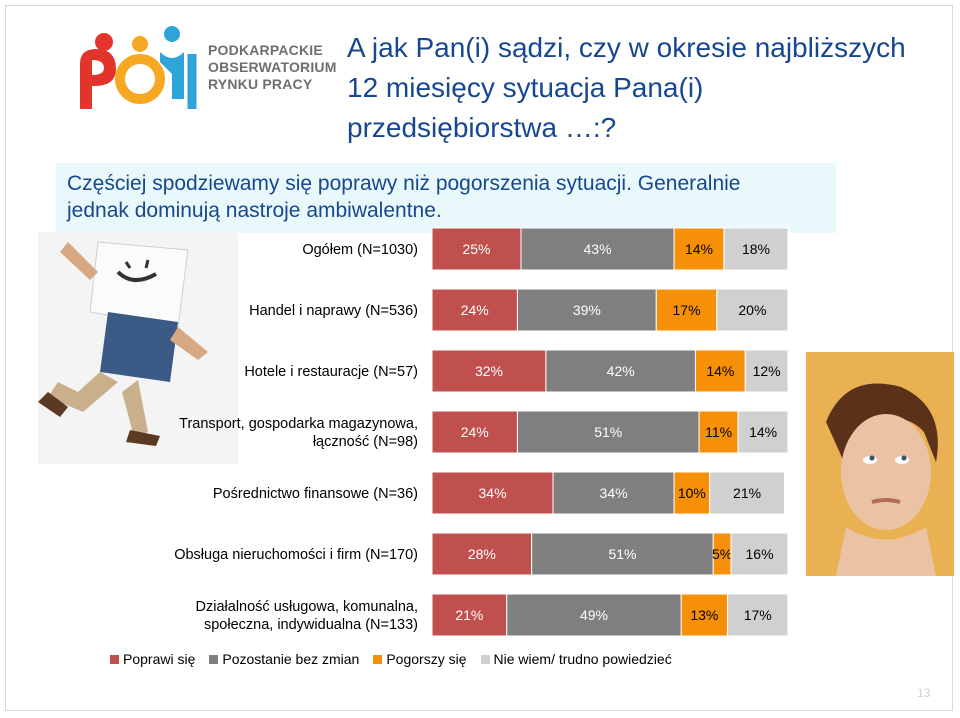  I want to click on category-label: Pośrednictwo finansowe (N=36), so click(315, 494).